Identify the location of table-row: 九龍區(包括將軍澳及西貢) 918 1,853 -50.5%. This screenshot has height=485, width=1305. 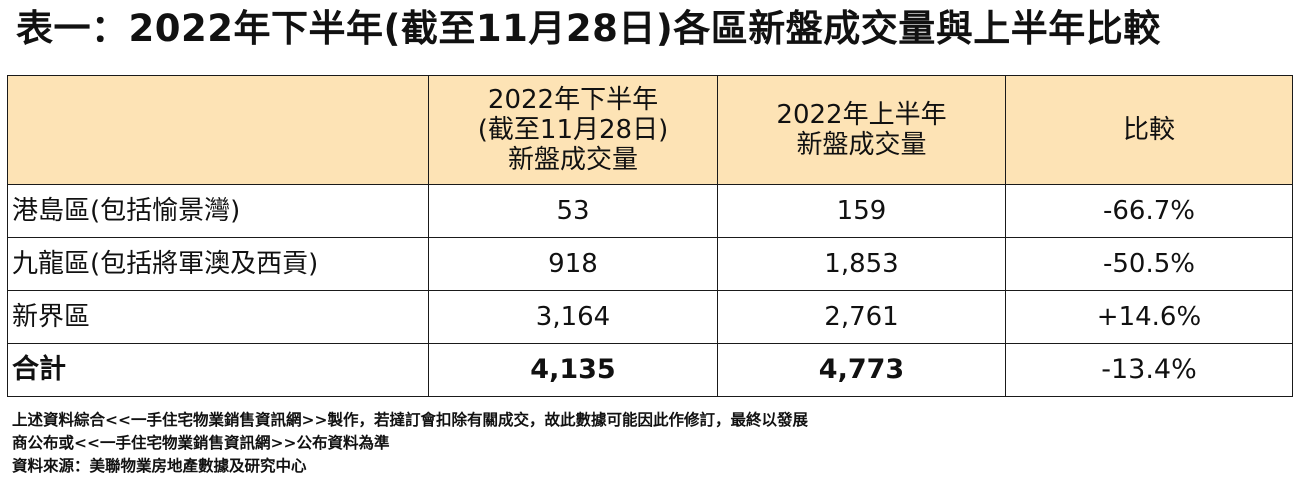
(650, 264).